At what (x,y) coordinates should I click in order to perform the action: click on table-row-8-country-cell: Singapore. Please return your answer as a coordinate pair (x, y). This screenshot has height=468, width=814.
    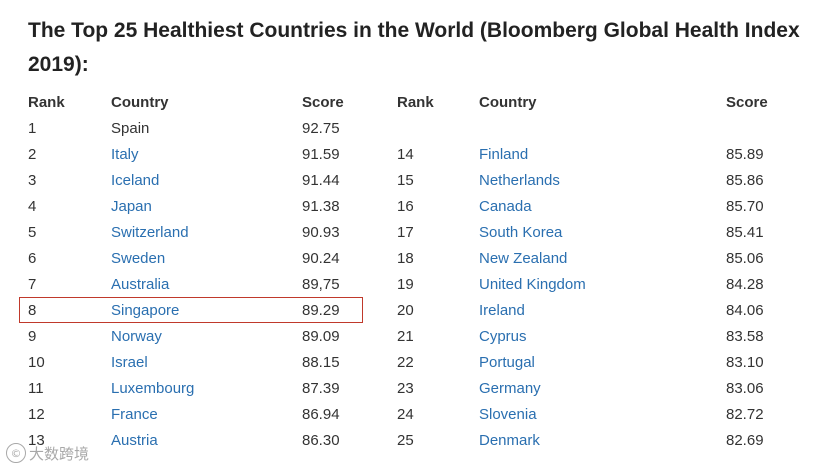
    Looking at the image, I should click on (145, 310).